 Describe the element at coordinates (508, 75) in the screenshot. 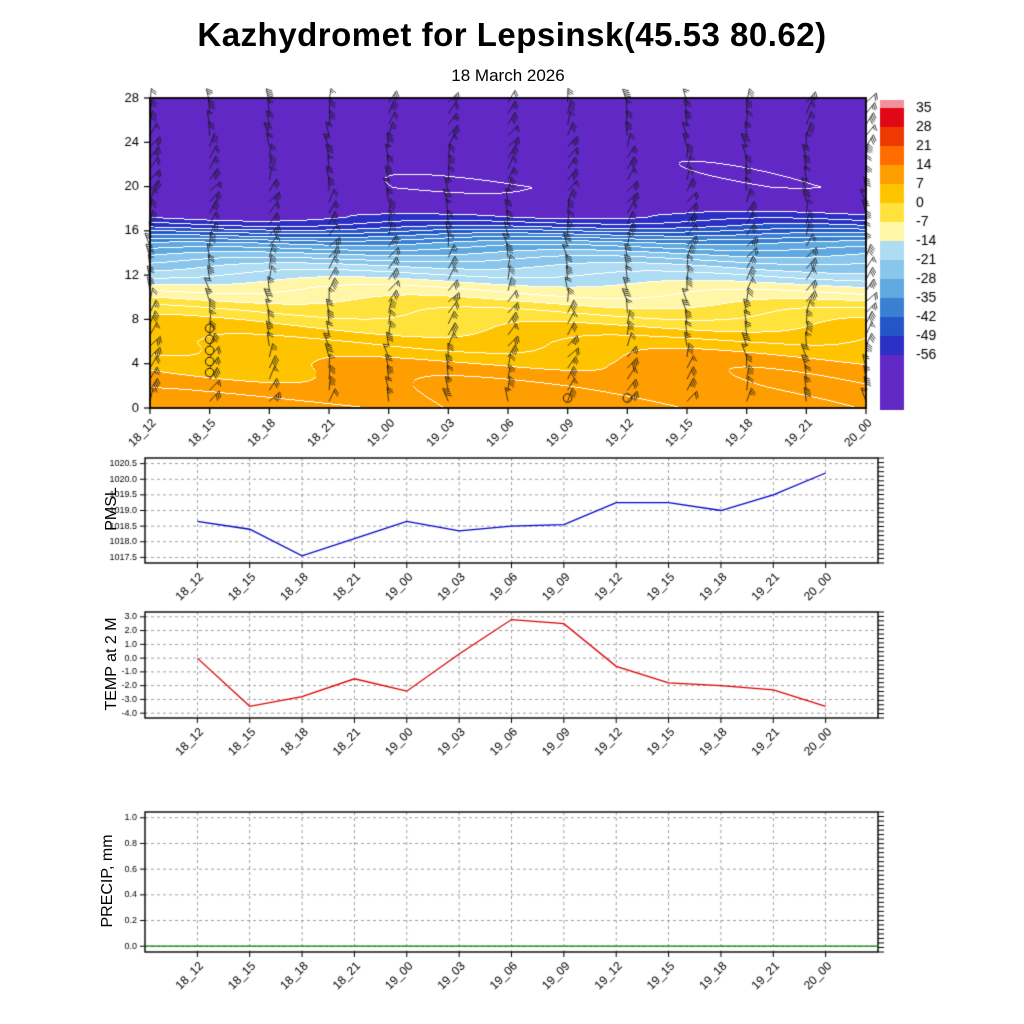

I see `date-subtitle: 18 March 2026` at that location.